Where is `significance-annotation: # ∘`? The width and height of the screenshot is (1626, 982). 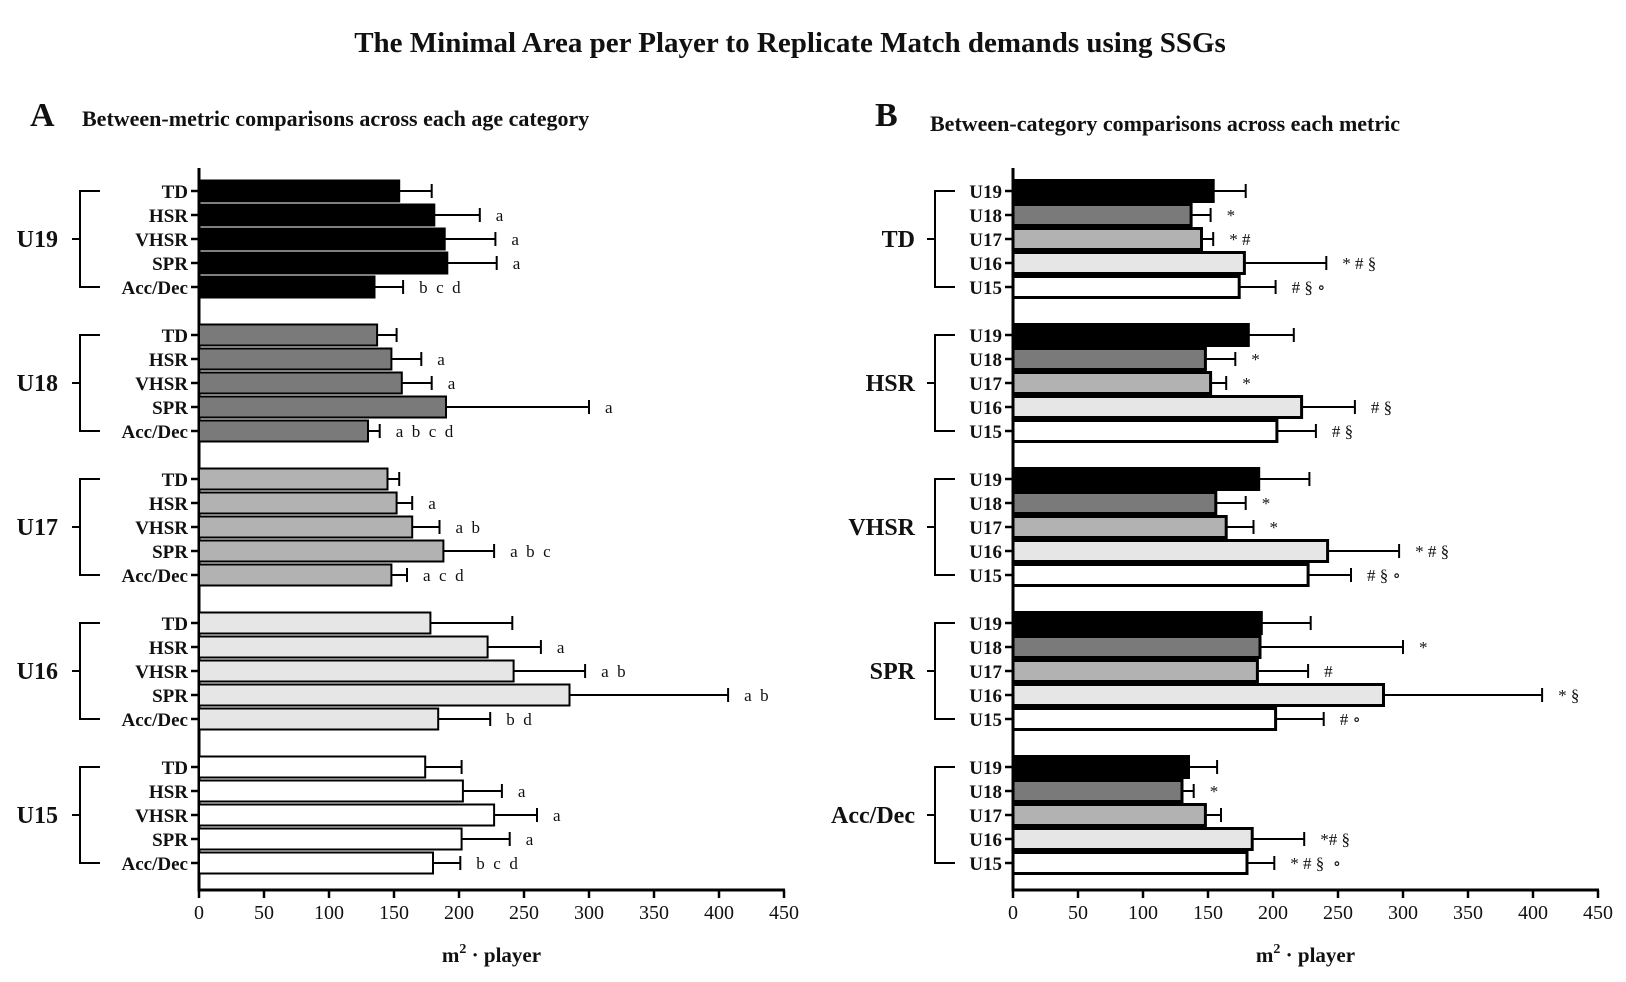
significance-annotation: # ∘ is located at coordinates (1350, 719).